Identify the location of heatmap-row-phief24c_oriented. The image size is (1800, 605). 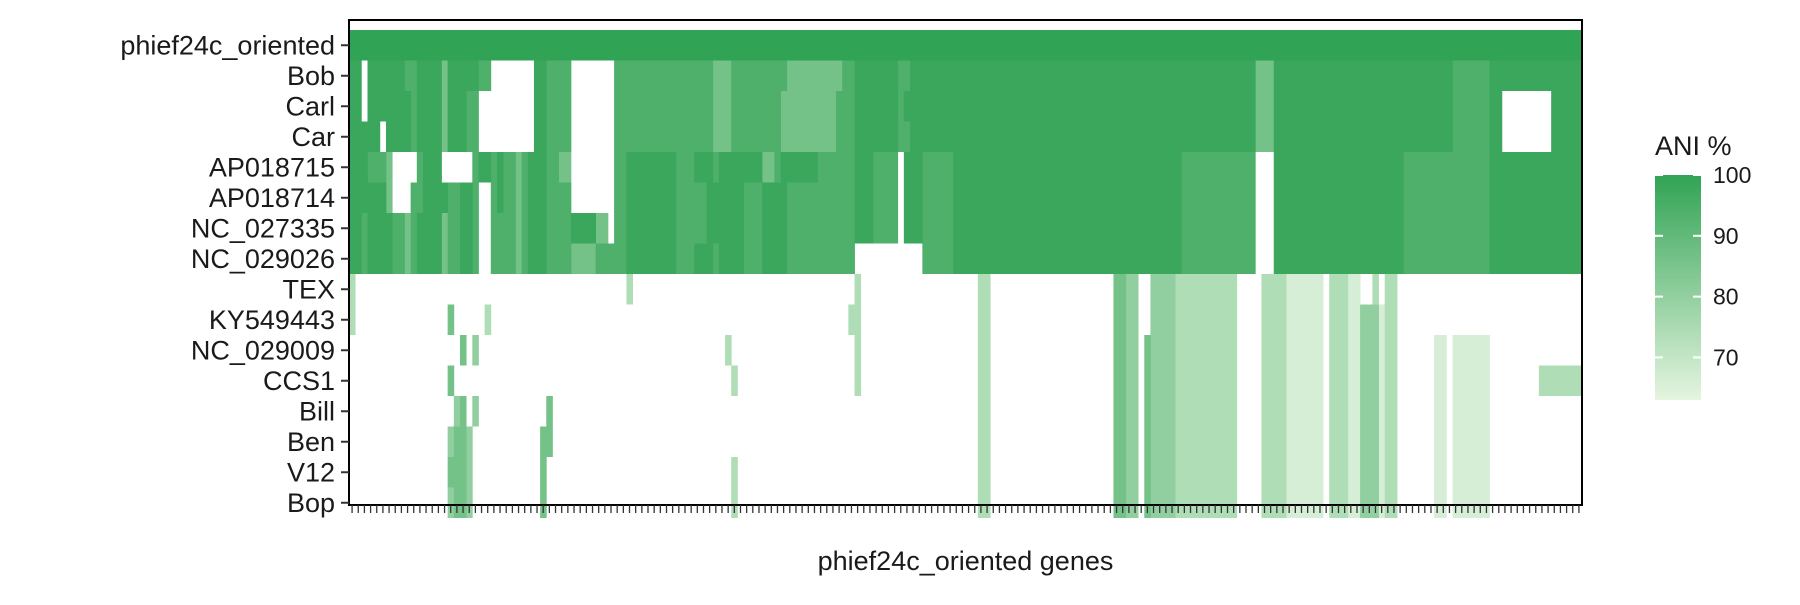
(966, 45).